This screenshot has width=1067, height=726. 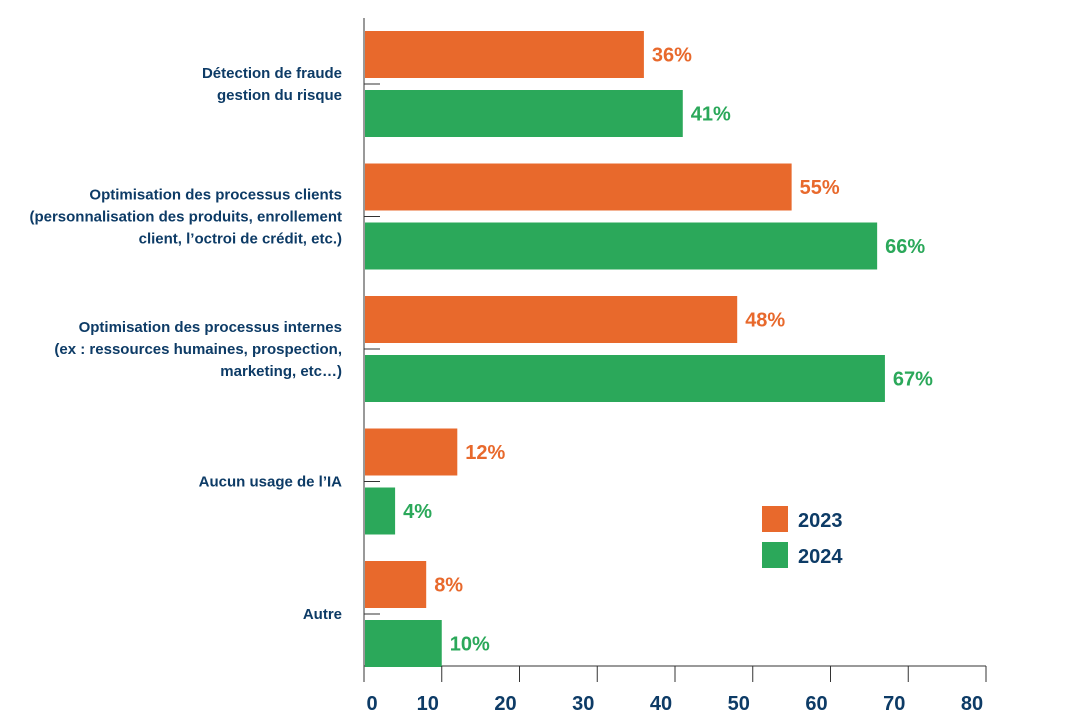 What do you see at coordinates (272, 73) in the screenshot?
I see `category-label: Détection de fraude` at bounding box center [272, 73].